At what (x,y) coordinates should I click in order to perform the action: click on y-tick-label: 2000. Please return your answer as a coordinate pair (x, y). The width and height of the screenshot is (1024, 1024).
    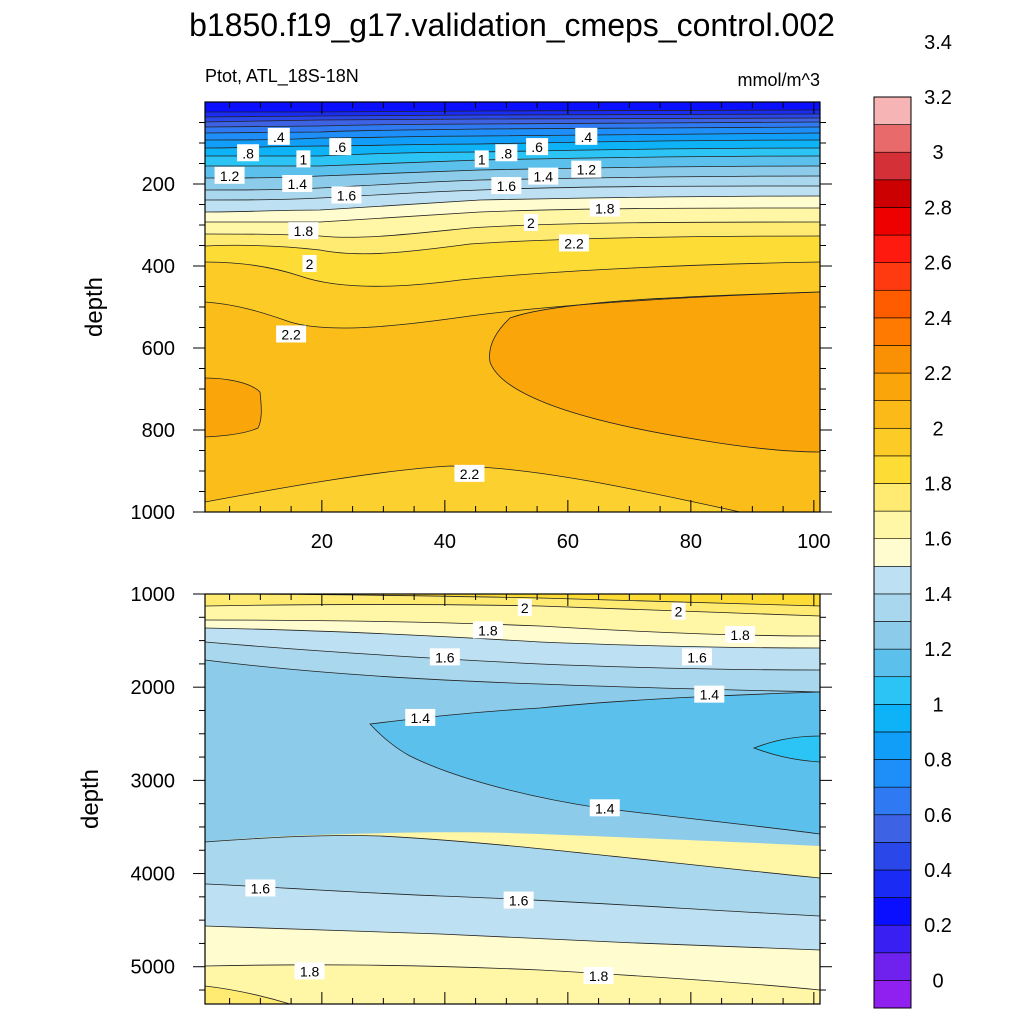
    Looking at the image, I should click on (153, 688).